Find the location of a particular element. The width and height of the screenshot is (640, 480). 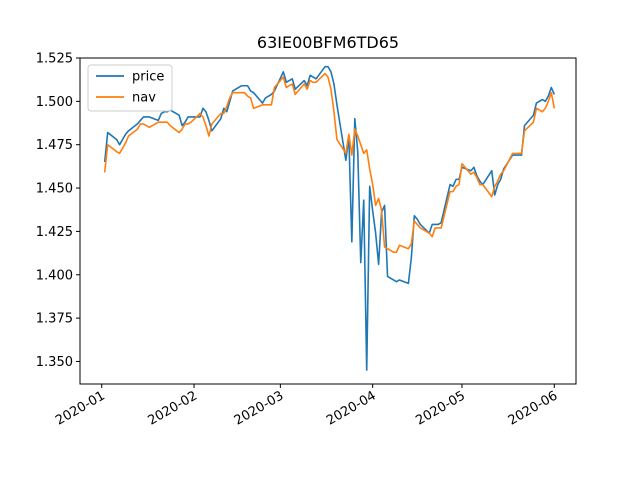

chart-title: 63IE00BFM6TD65 is located at coordinates (328, 42).